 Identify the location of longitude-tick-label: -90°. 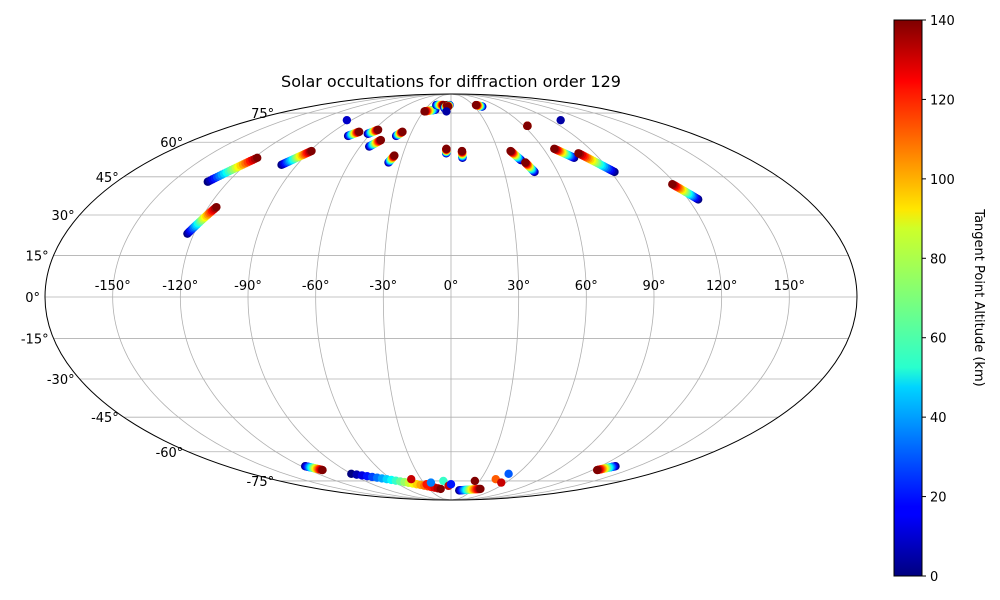
(248, 286).